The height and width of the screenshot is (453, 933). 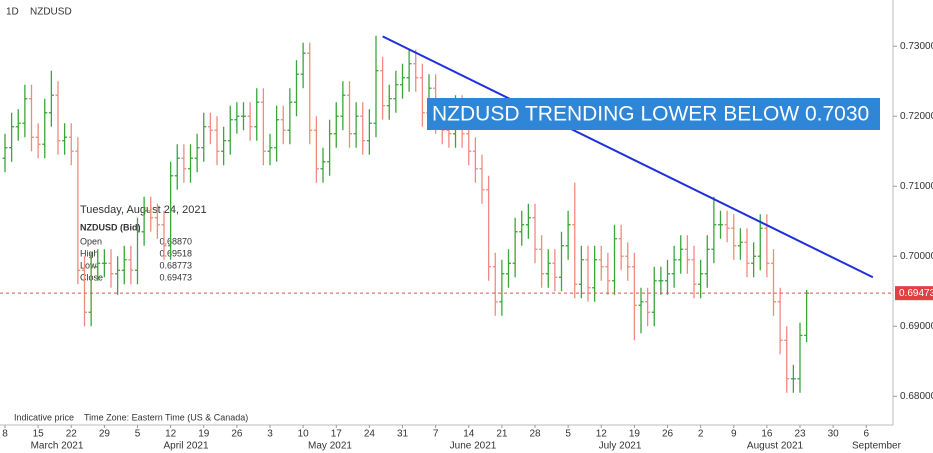 I want to click on x-tick-label: 16, so click(x=767, y=434).